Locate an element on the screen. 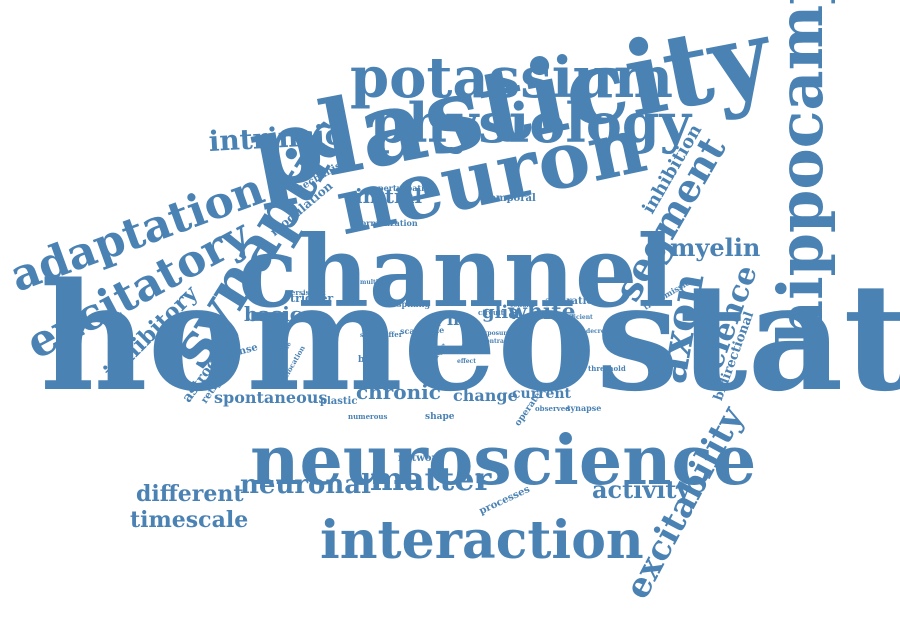 Image resolution: width=900 pixels, height=627 pixels. word-network: network is located at coordinates (421, 459).